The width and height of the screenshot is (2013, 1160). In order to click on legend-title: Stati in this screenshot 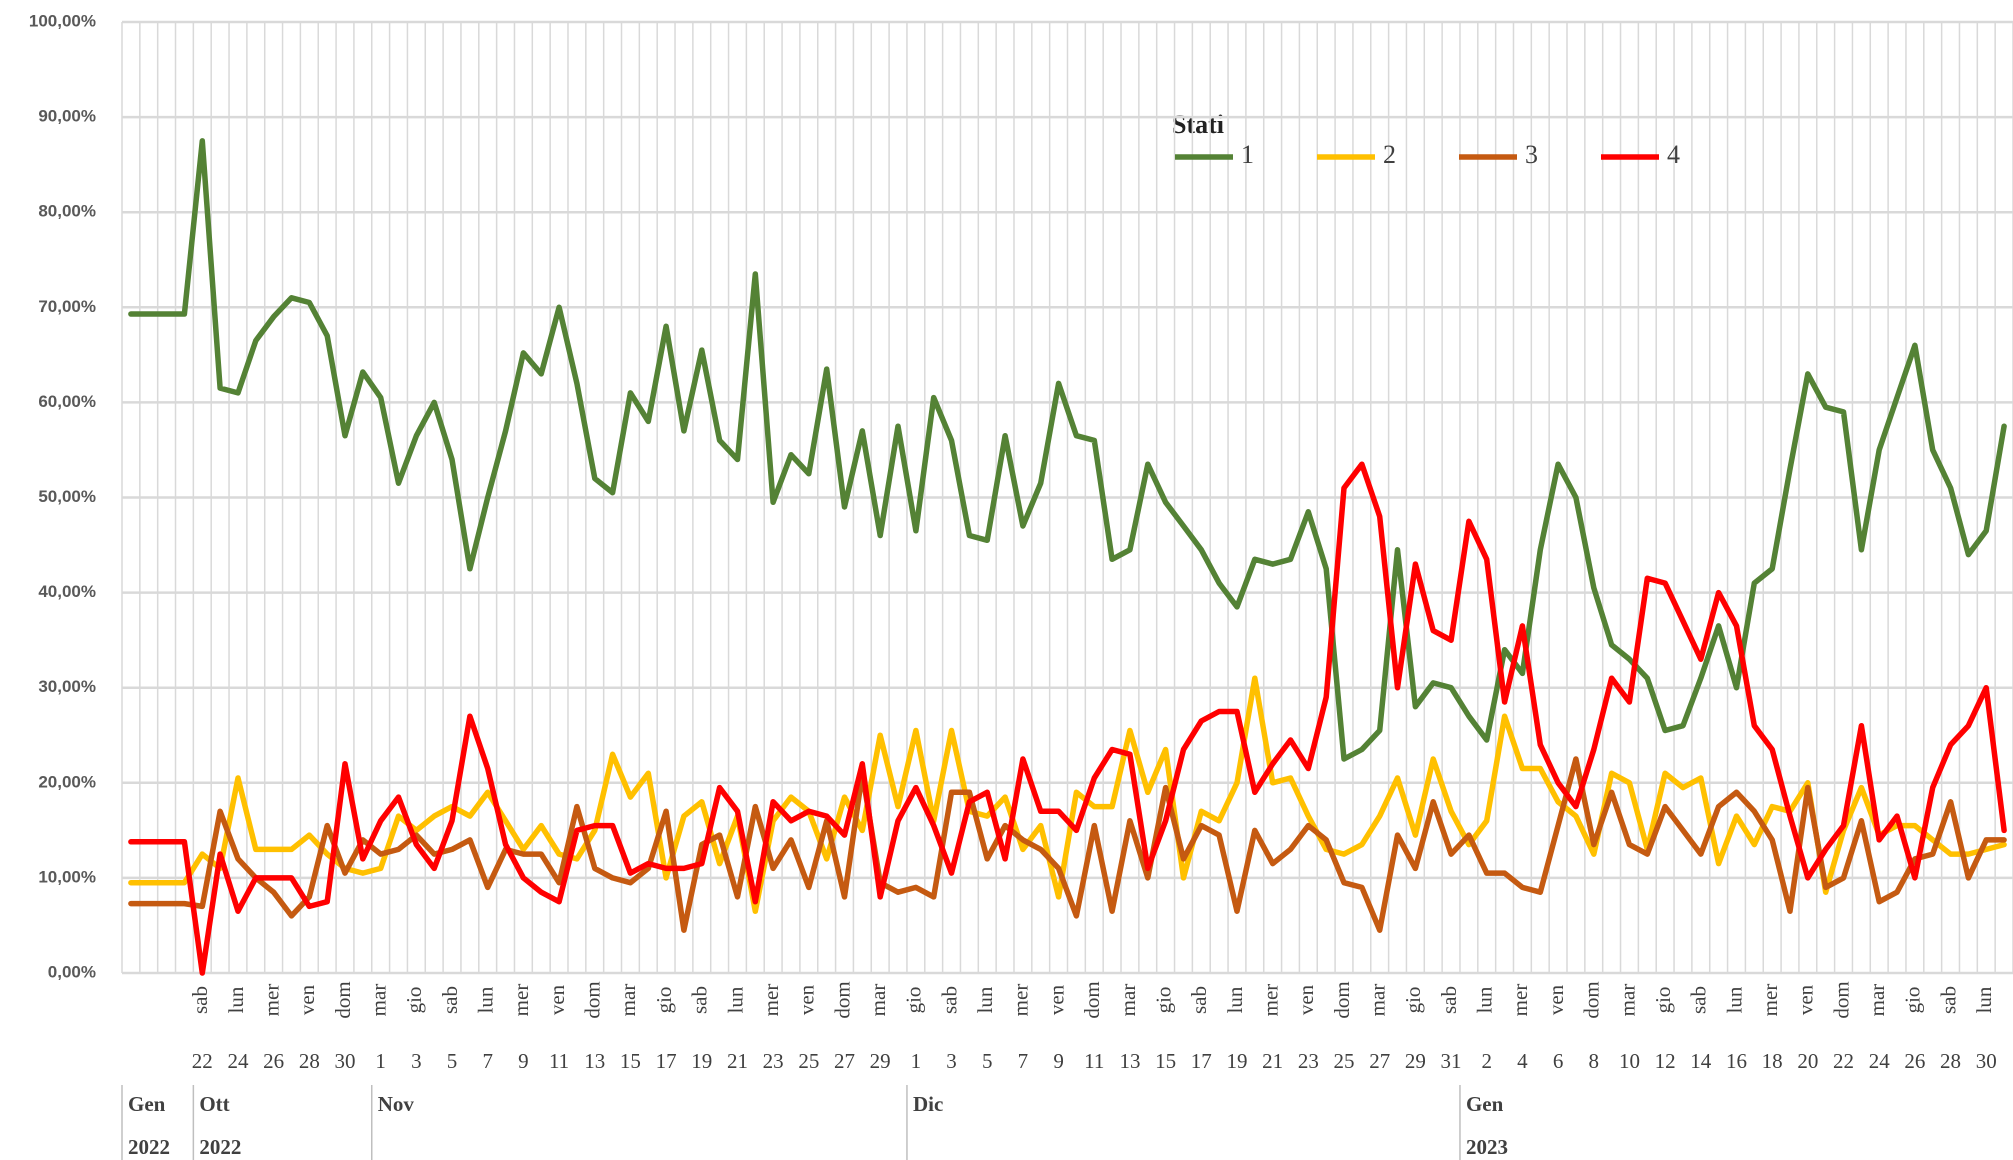, I will do `click(1198, 124)`.